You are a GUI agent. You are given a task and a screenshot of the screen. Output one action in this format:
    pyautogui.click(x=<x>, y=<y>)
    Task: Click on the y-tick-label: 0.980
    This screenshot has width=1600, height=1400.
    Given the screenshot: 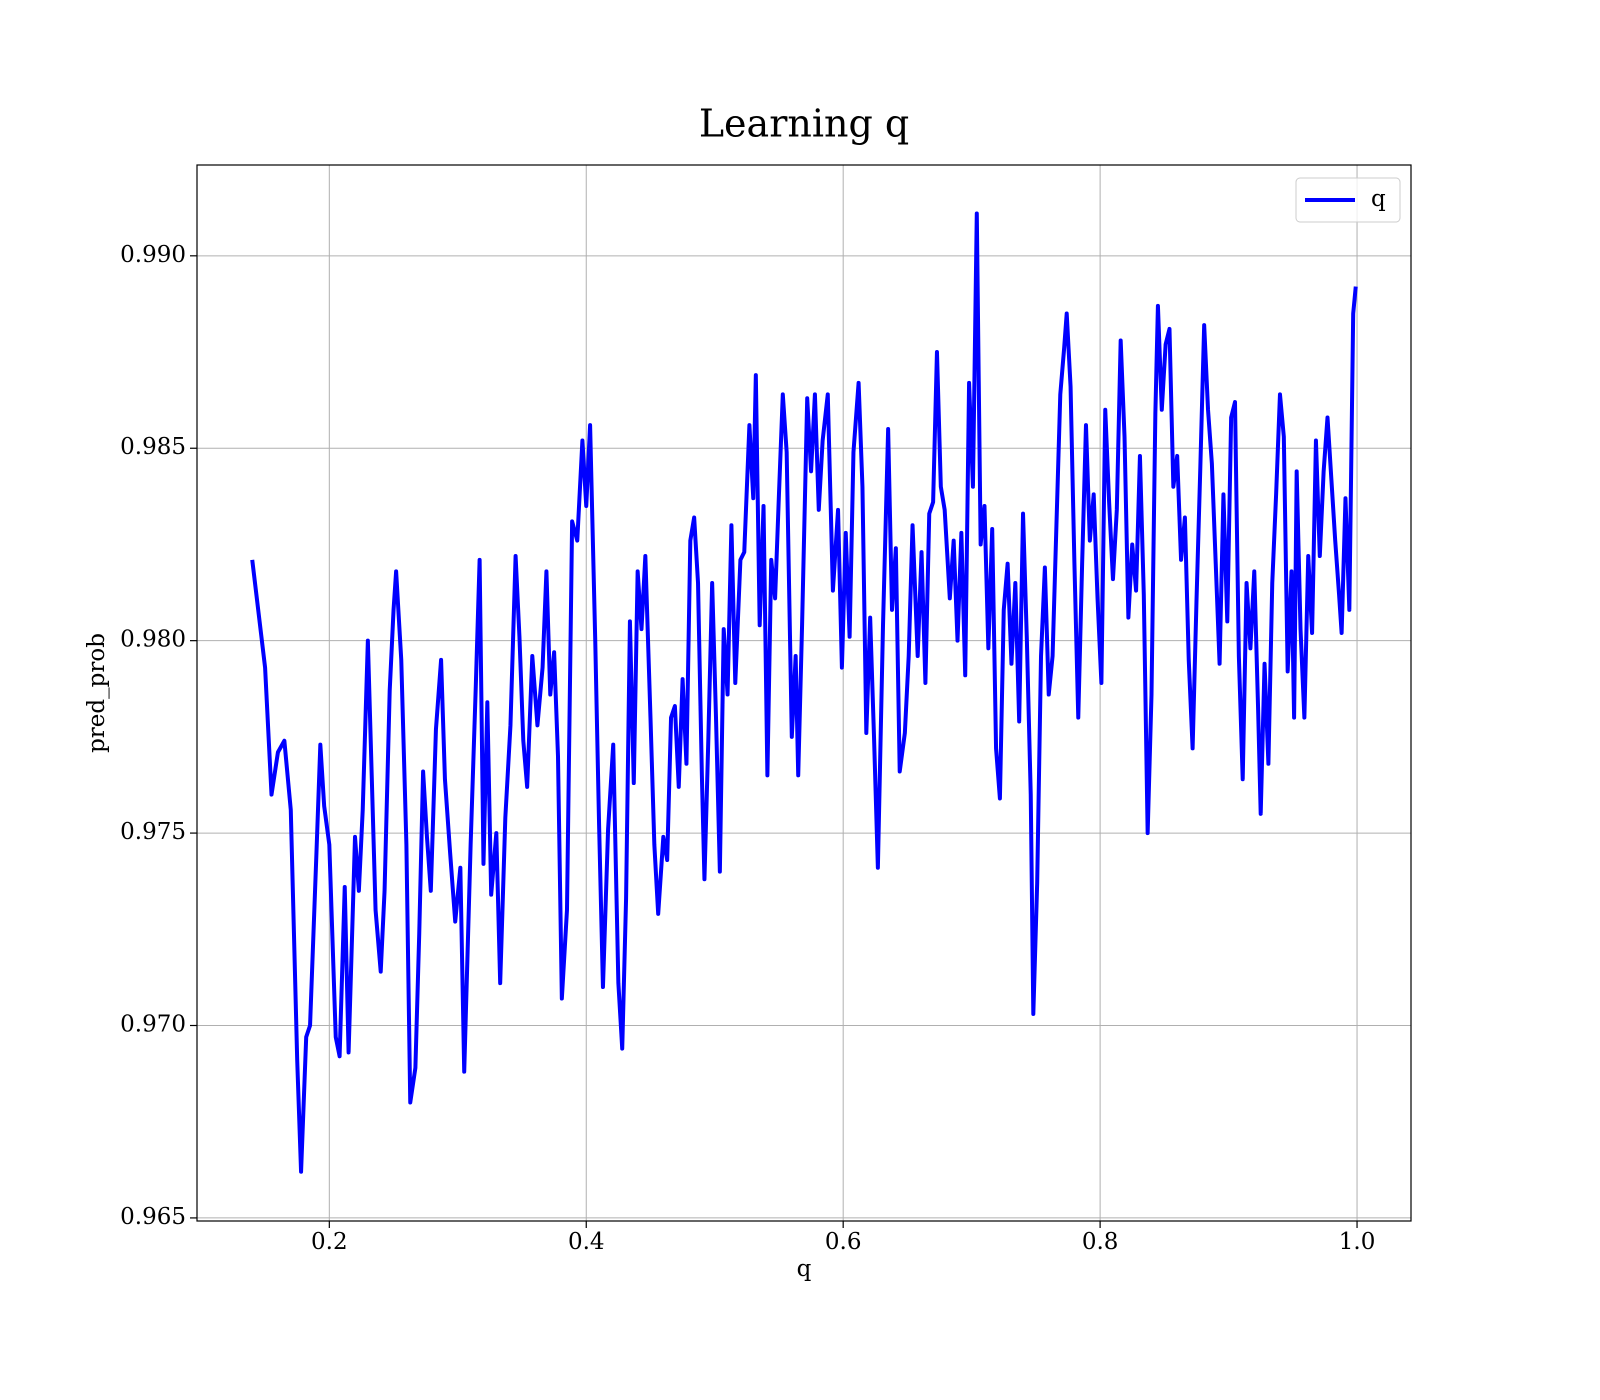 What is the action you would take?
    pyautogui.click(x=153, y=640)
    